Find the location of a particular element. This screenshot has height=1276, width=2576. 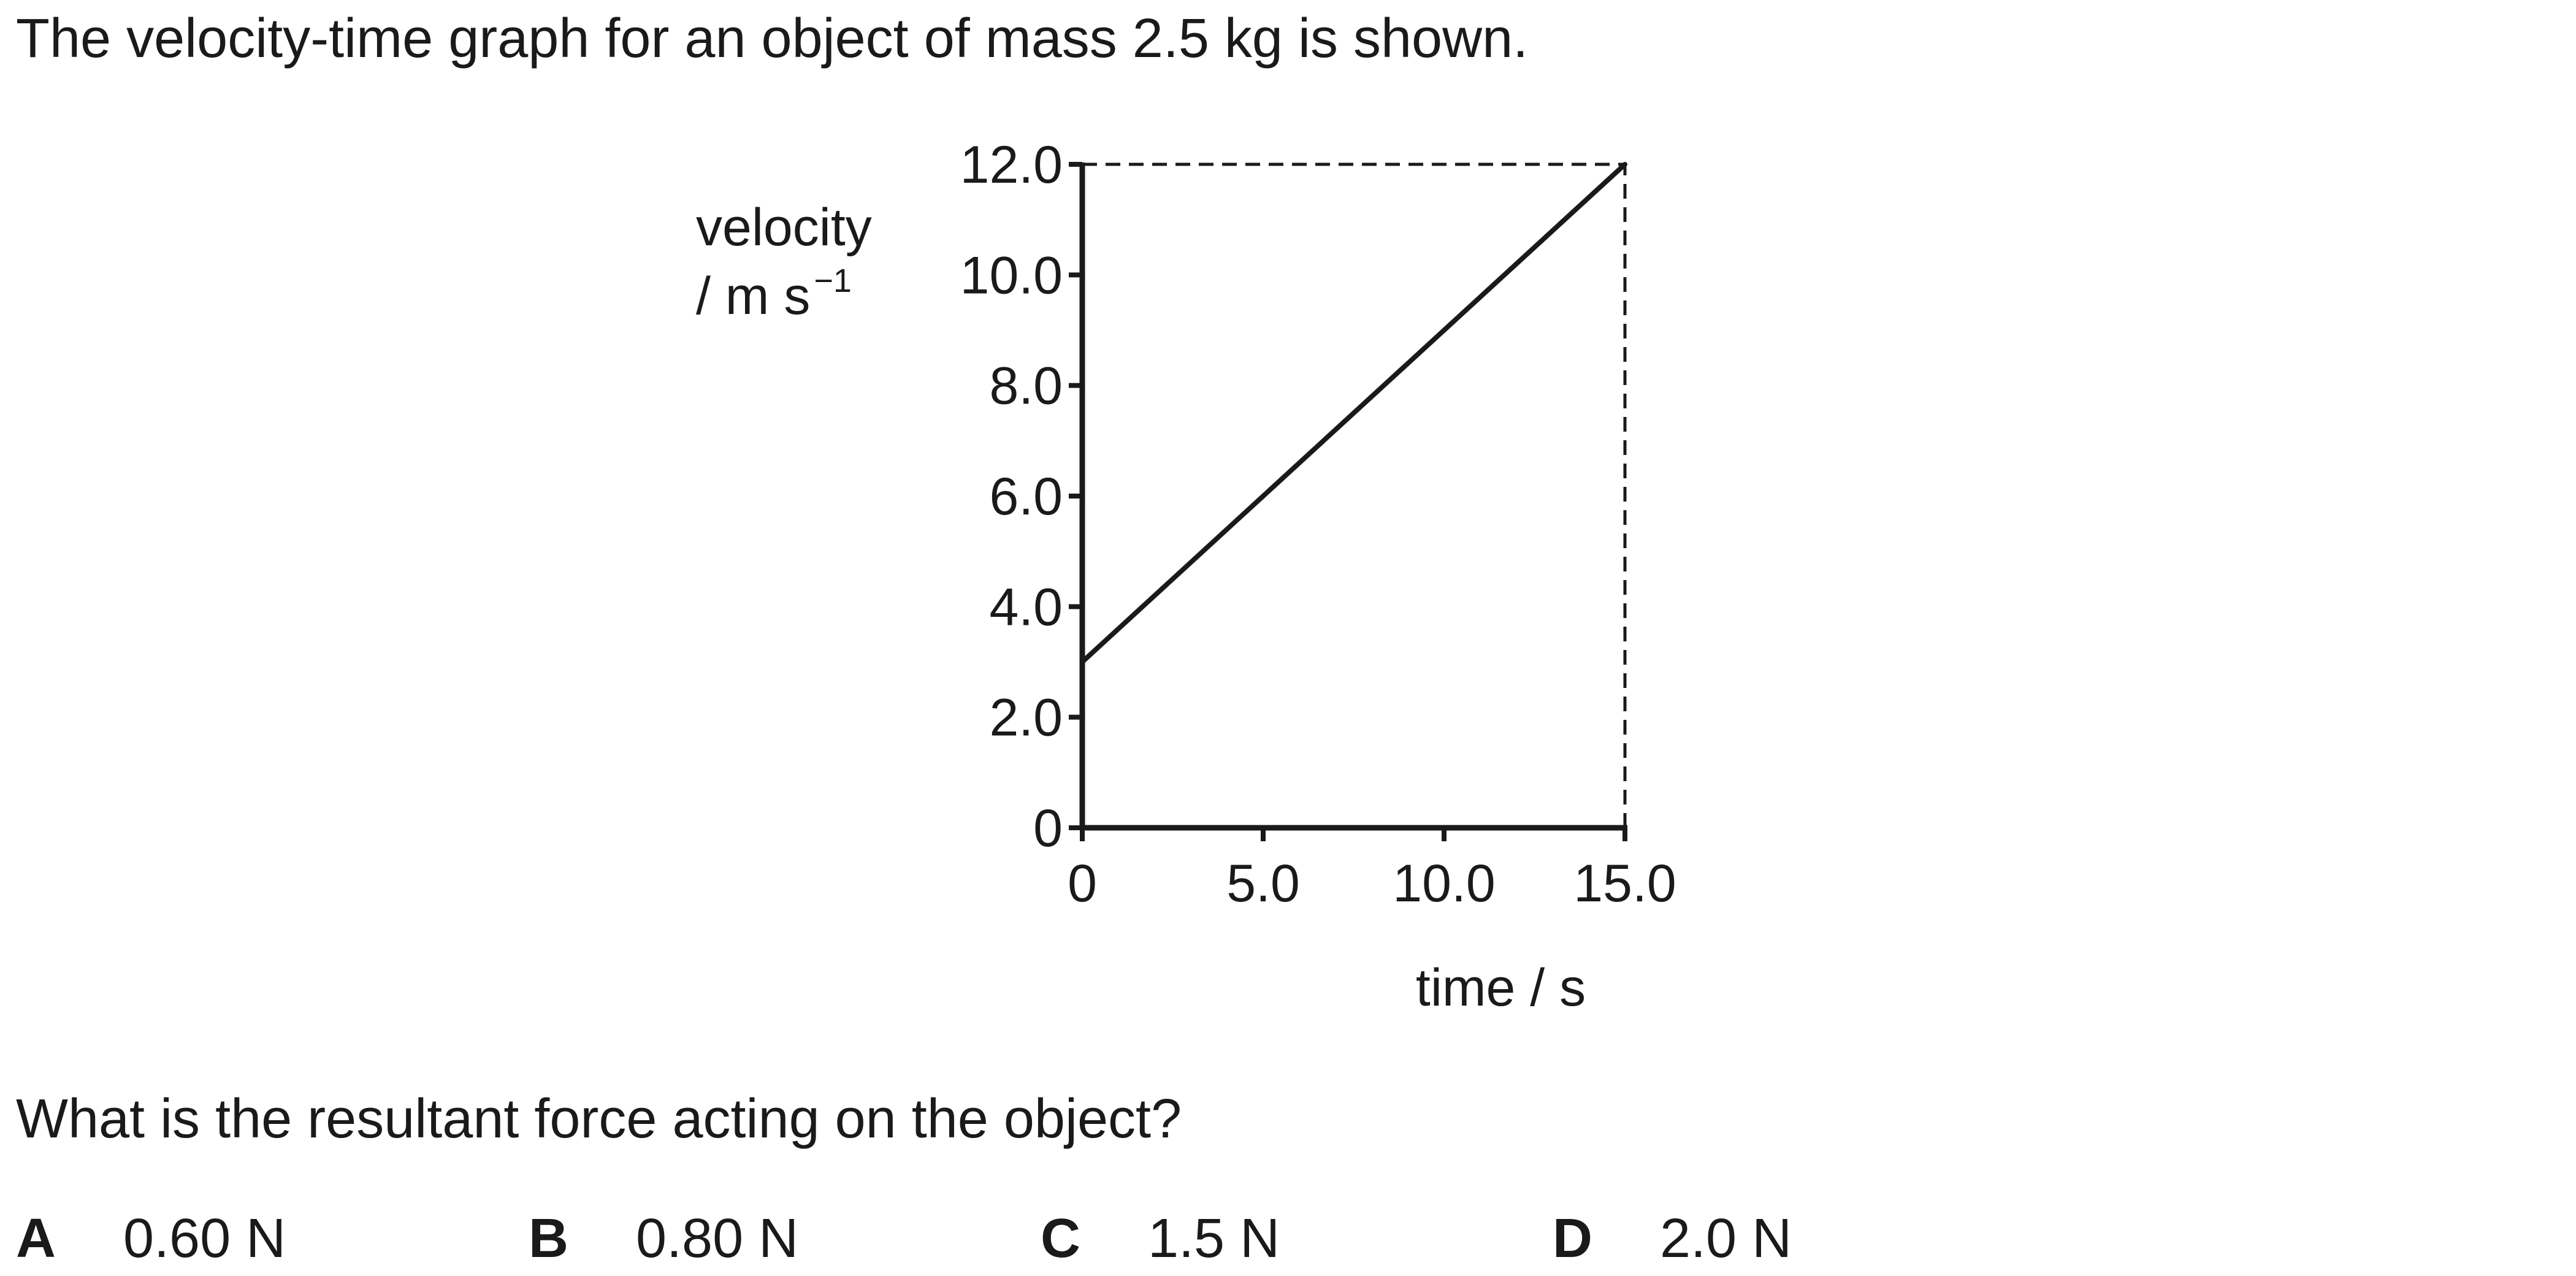

option-value: 1.5 N is located at coordinates (1214, 1239).